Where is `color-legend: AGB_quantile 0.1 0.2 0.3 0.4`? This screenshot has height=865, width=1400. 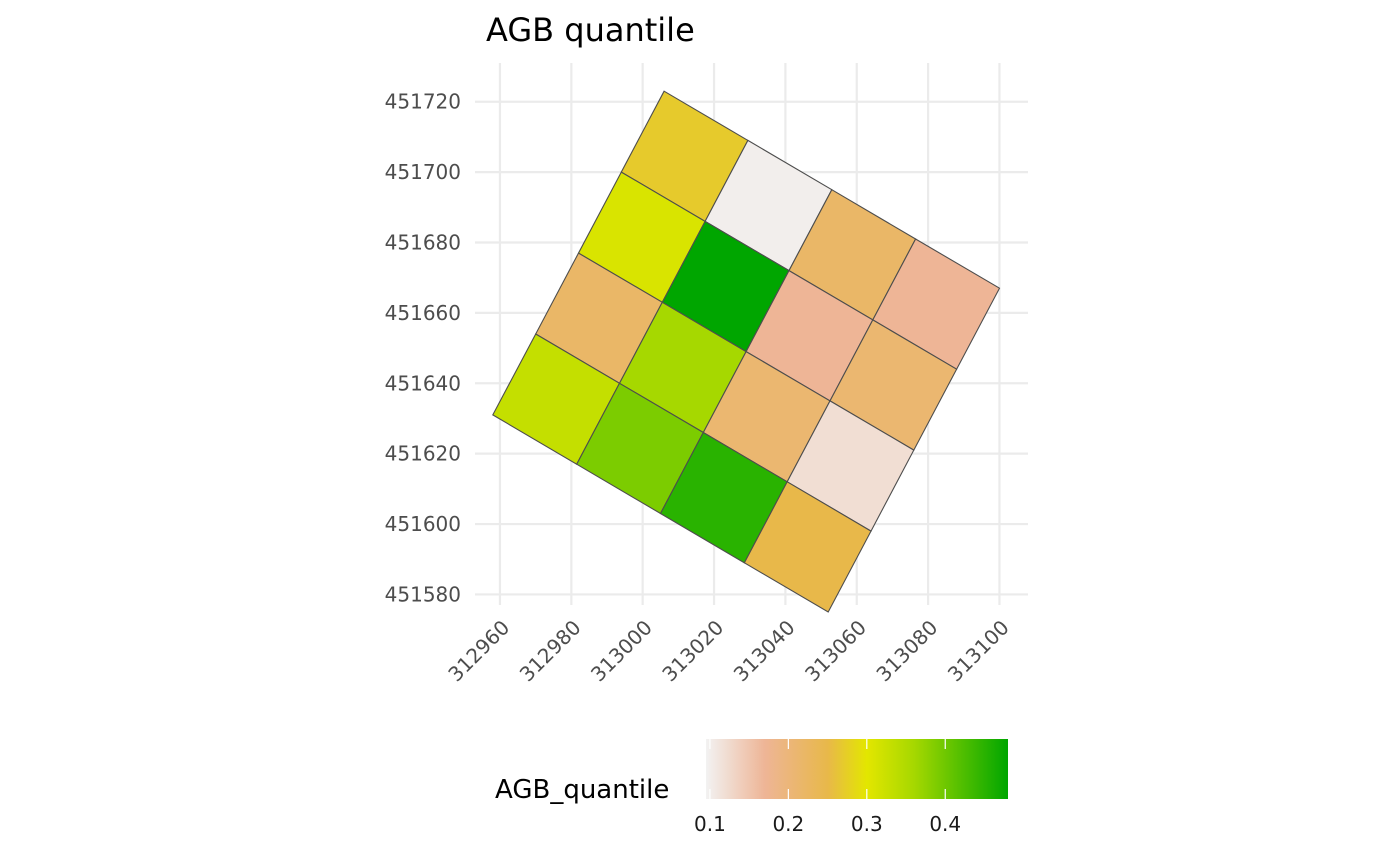
color-legend: AGB_quantile 0.1 0.2 0.3 0.4 is located at coordinates (751, 787).